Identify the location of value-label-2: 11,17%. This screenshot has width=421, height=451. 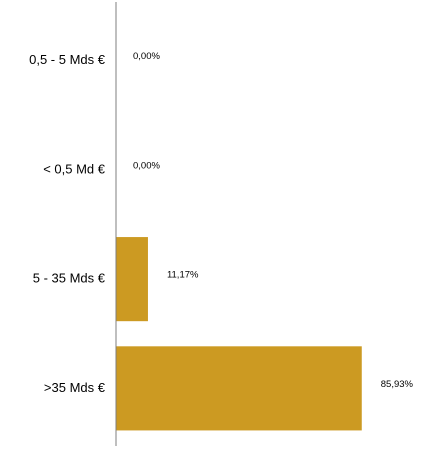
(183, 275).